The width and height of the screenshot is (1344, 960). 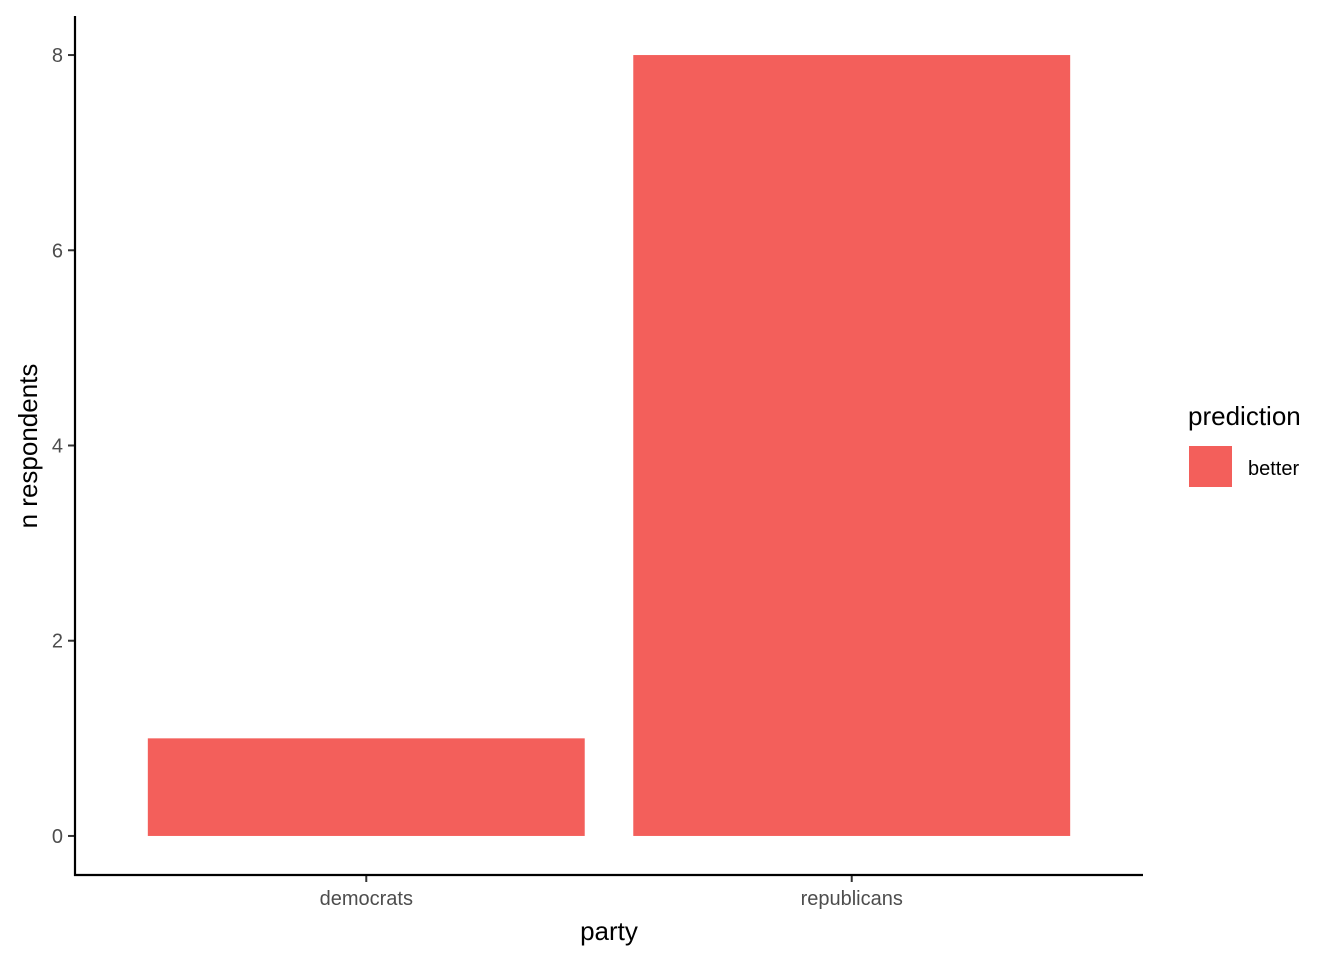 I want to click on legend-title: prediction, so click(x=1244, y=416).